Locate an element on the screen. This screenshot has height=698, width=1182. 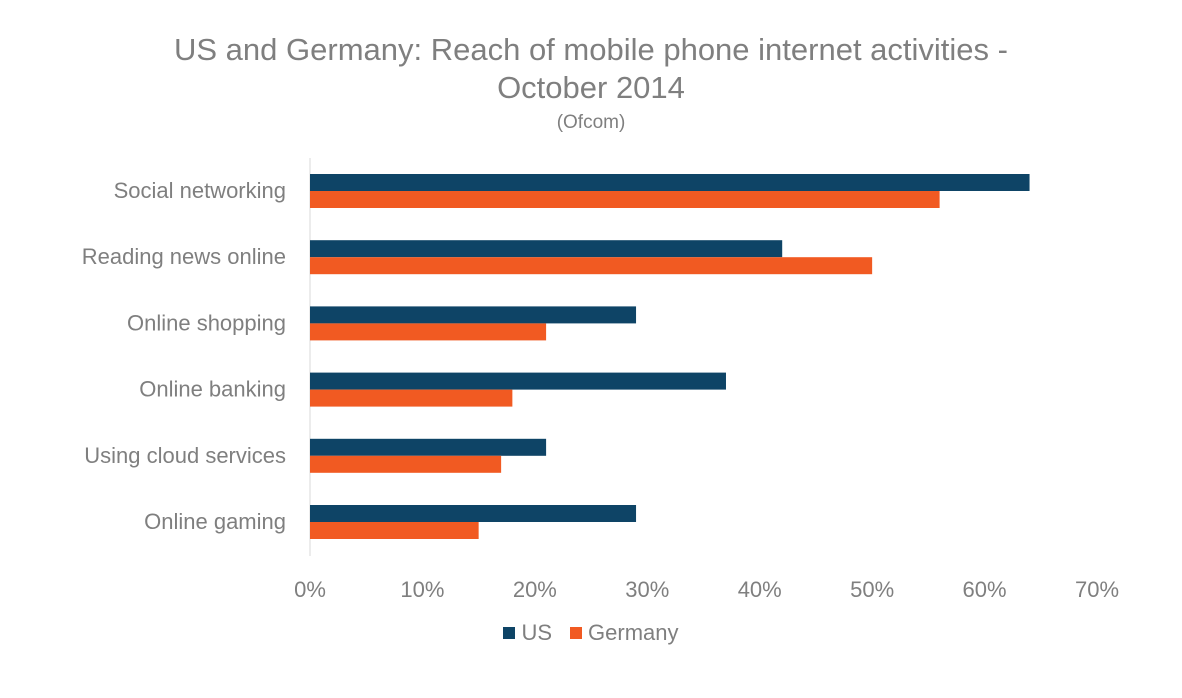
x-tick-label: 50% is located at coordinates (872, 589).